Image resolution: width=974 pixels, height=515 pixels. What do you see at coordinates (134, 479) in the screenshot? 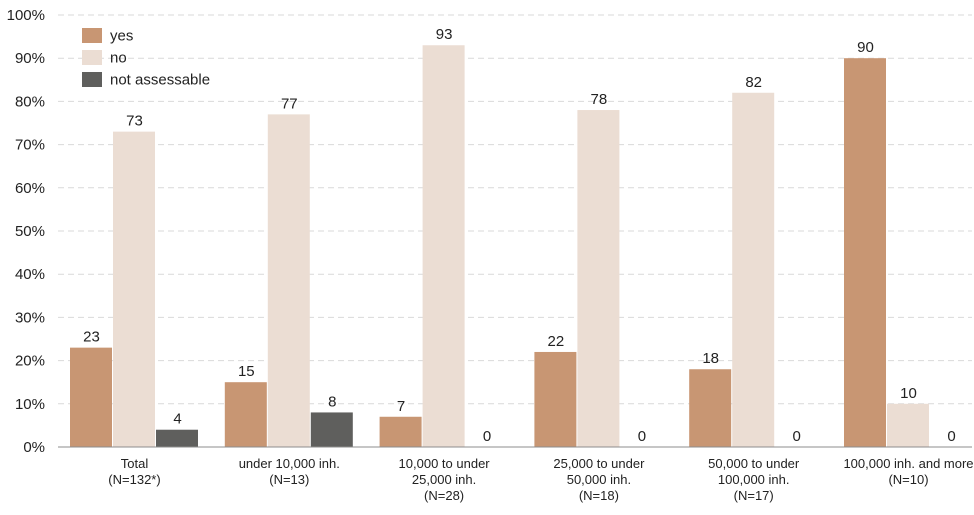
I see `x-tick-label: (N=132*)` at bounding box center [134, 479].